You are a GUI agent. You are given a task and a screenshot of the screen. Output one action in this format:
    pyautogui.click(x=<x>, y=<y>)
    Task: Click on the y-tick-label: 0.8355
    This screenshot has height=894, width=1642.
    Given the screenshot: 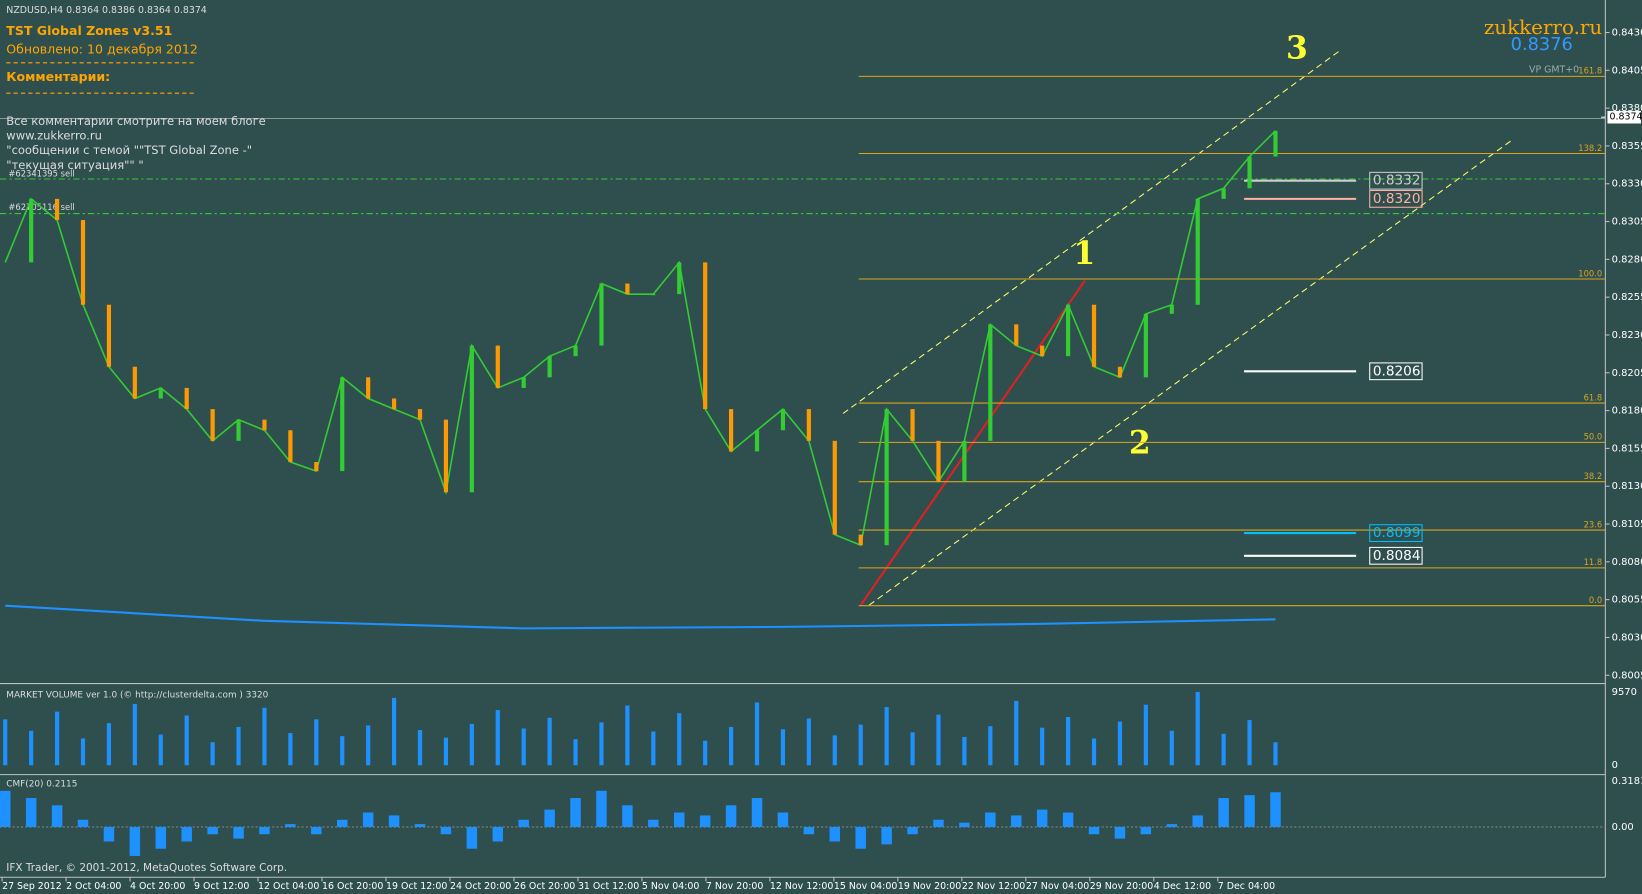 What is the action you would take?
    pyautogui.click(x=1627, y=146)
    